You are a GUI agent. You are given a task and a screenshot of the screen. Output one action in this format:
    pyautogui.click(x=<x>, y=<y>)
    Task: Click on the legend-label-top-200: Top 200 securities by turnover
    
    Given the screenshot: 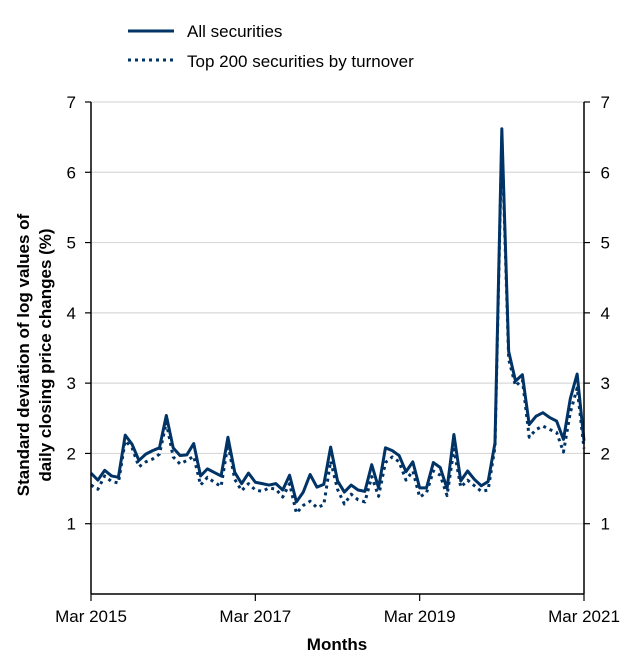 What is the action you would take?
    pyautogui.click(x=300, y=61)
    